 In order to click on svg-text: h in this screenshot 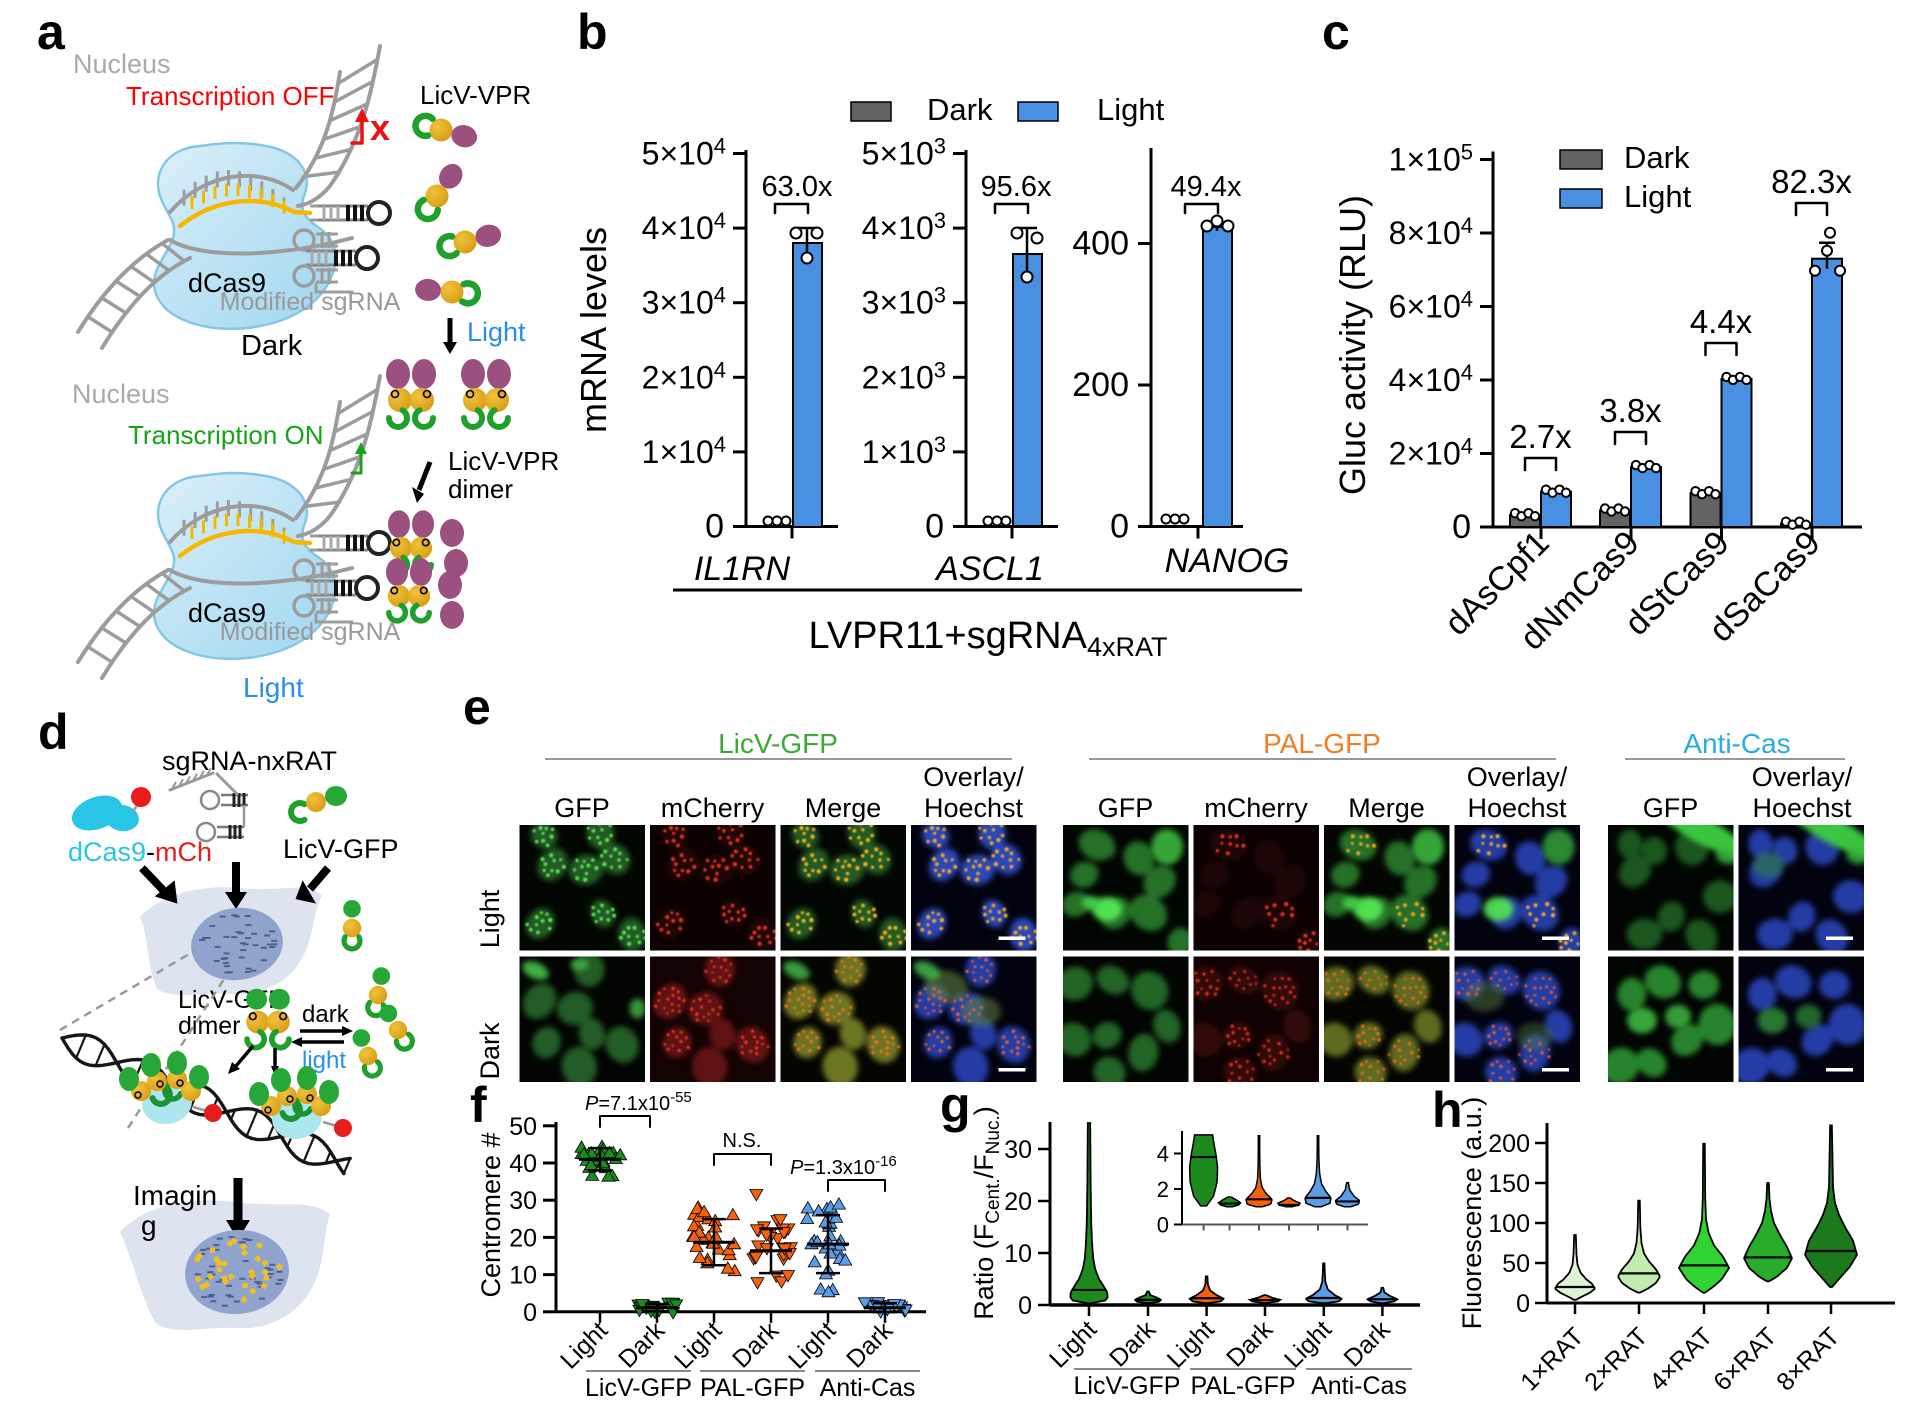, I will do `click(1447, 1110)`.